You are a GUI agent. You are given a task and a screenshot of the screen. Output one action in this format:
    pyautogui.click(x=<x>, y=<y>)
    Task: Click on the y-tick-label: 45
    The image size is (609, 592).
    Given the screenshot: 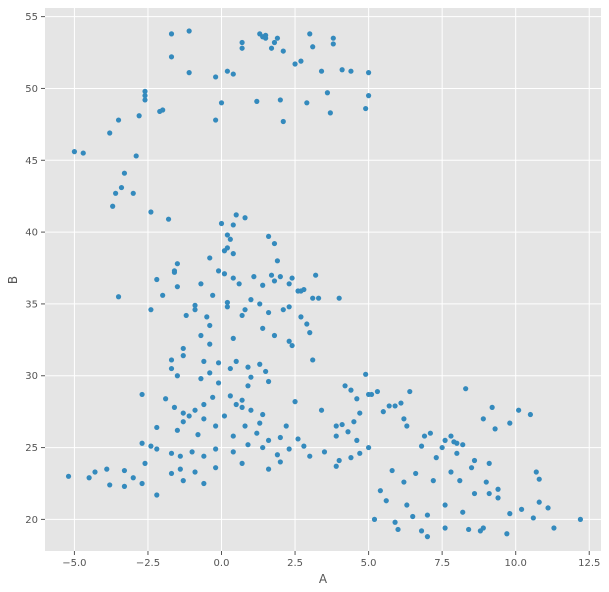 What is the action you would take?
    pyautogui.click(x=31, y=161)
    